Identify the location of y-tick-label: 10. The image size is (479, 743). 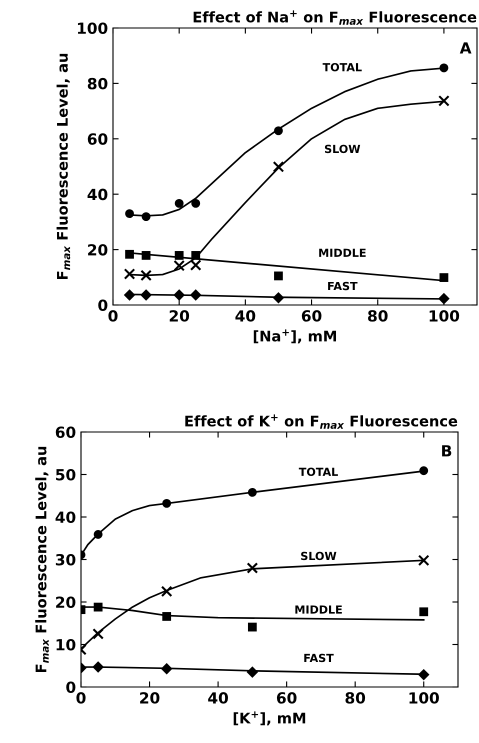
(66, 644).